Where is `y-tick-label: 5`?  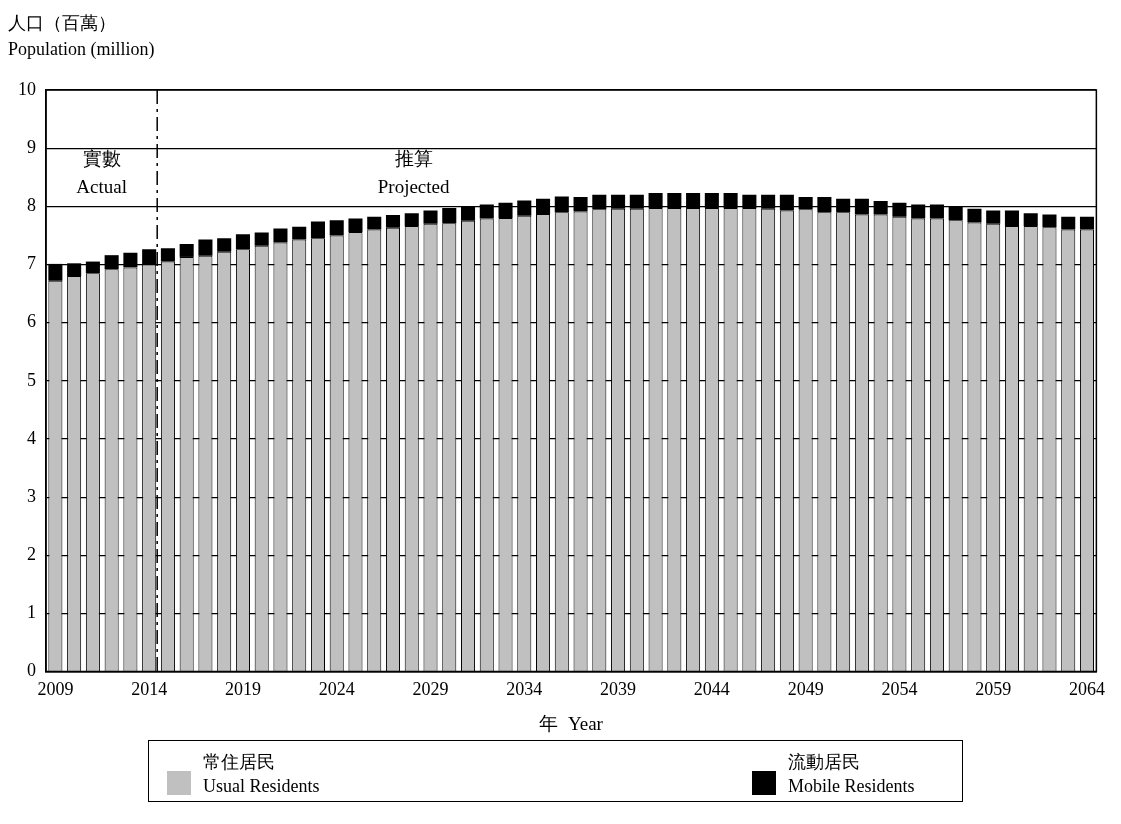 y-tick-label: 5 is located at coordinates (31, 379).